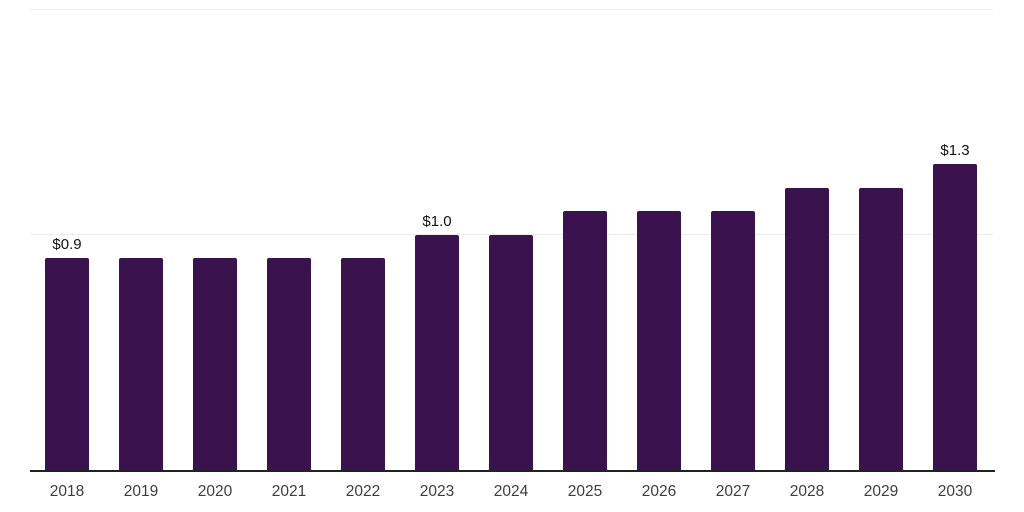 The width and height of the screenshot is (1024, 512). I want to click on x-tick-2020: 2020, so click(215, 491).